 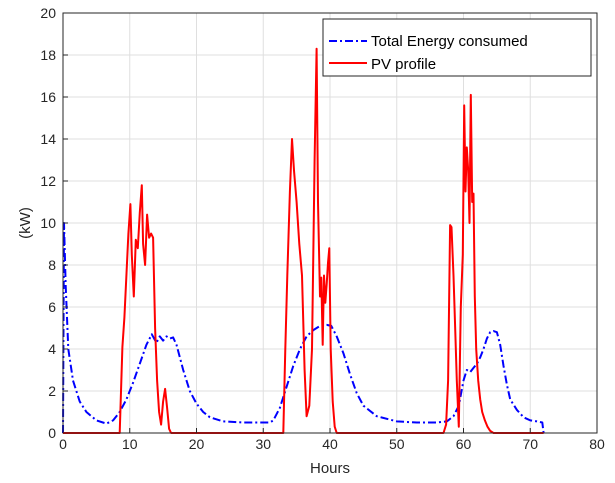 I want to click on legend: Total Energy consumed PV profile, so click(x=457, y=47).